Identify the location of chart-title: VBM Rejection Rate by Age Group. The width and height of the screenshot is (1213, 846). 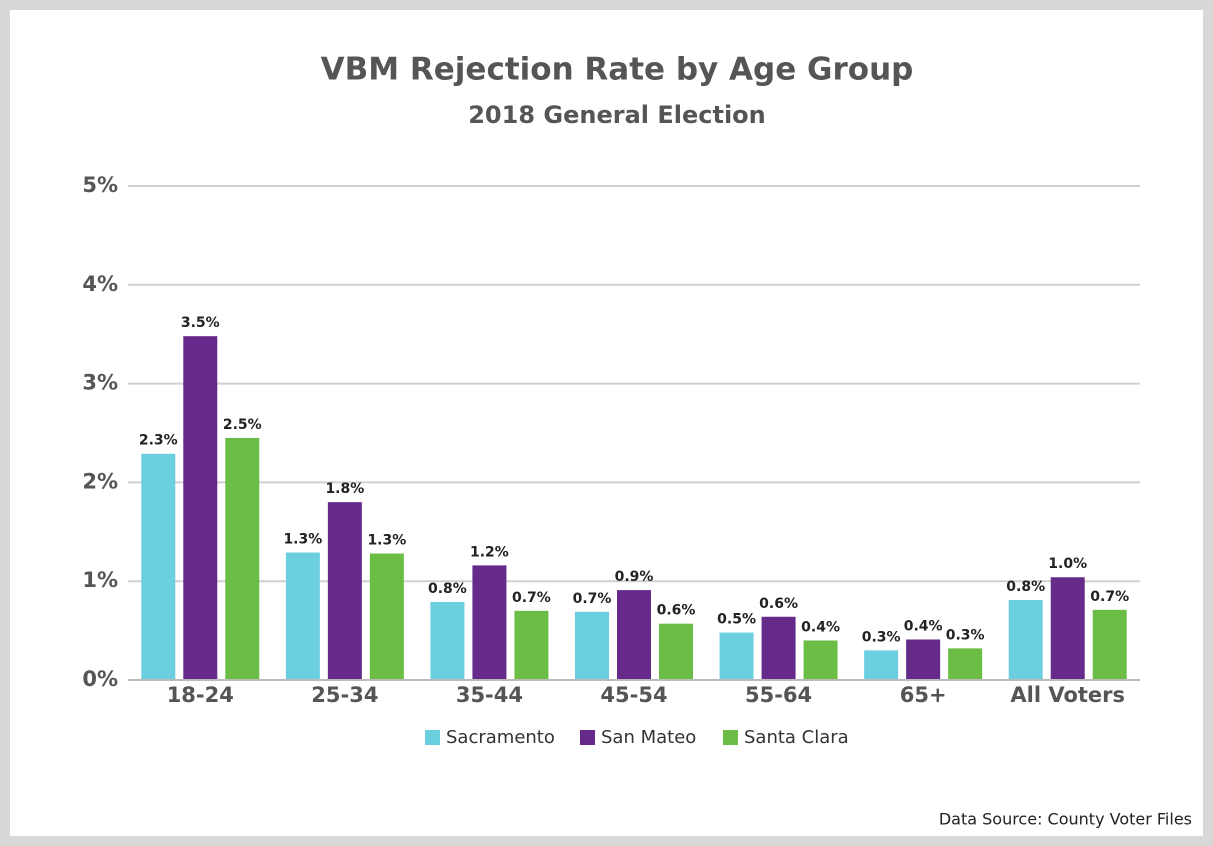
(617, 70).